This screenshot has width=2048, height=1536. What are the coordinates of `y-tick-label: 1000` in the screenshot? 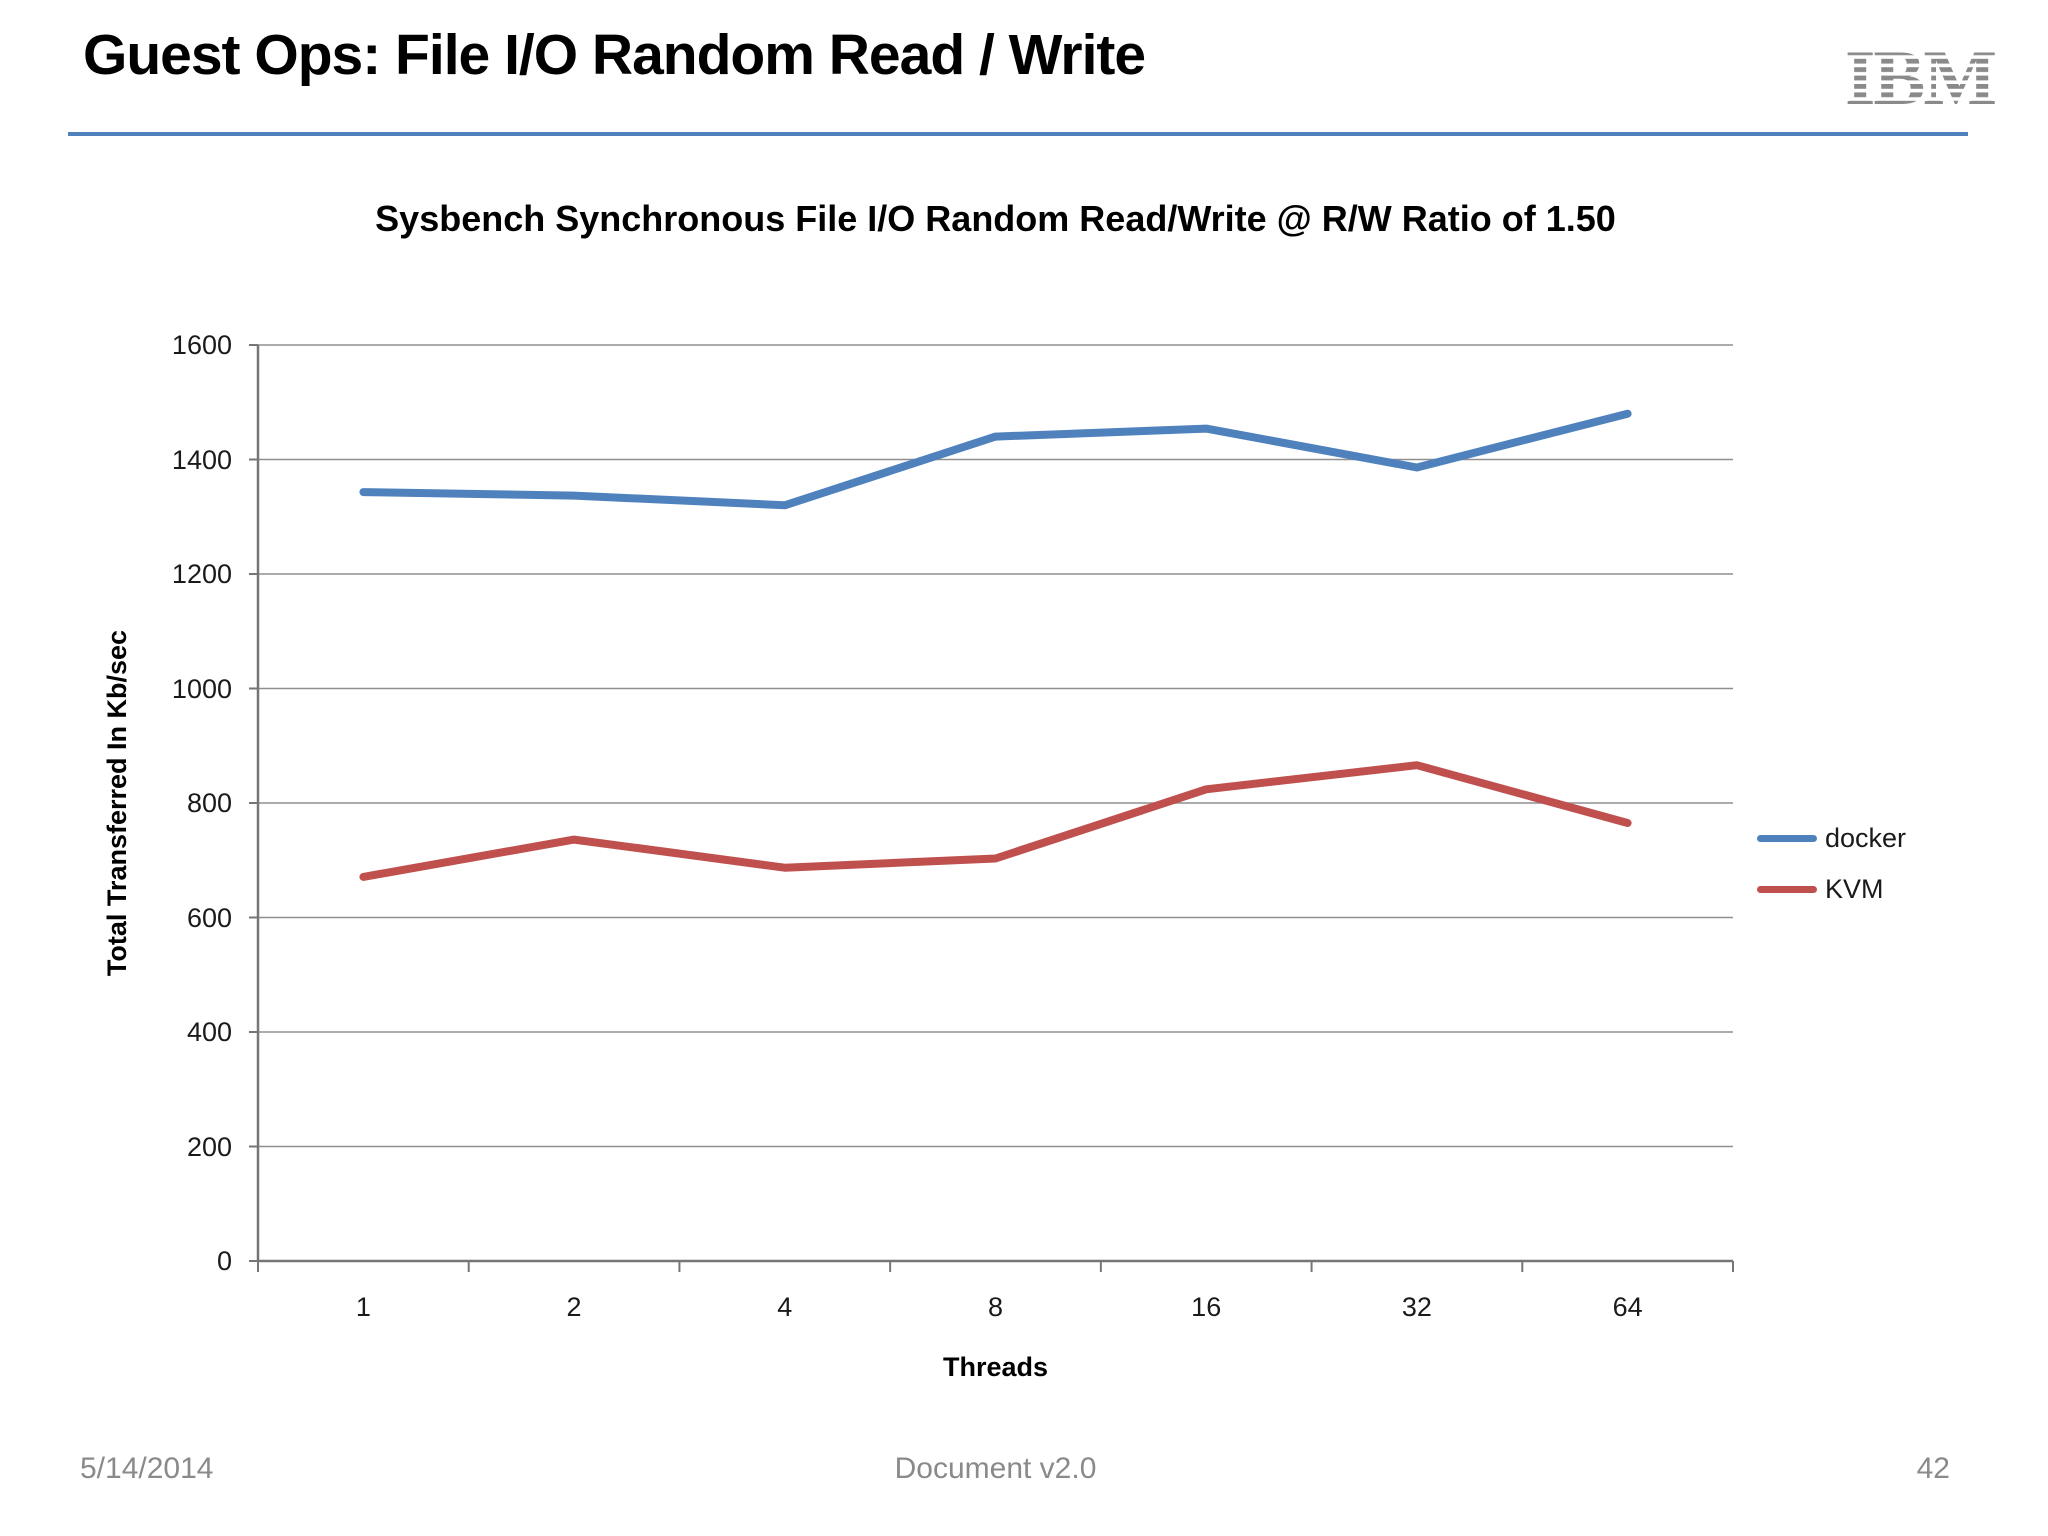 It's located at (201, 688).